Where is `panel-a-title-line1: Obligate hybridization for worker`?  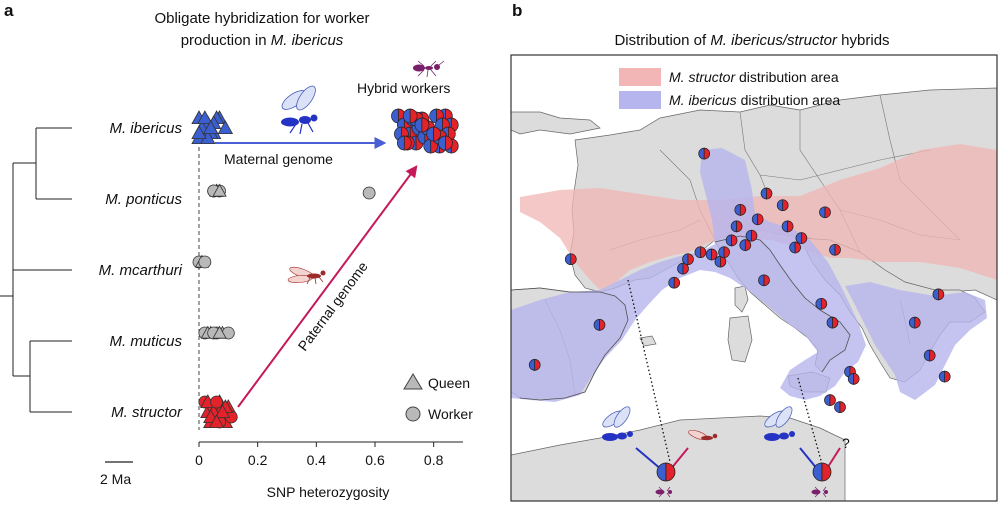
panel-a-title-line1: Obligate hybridization for worker is located at coordinates (261, 18).